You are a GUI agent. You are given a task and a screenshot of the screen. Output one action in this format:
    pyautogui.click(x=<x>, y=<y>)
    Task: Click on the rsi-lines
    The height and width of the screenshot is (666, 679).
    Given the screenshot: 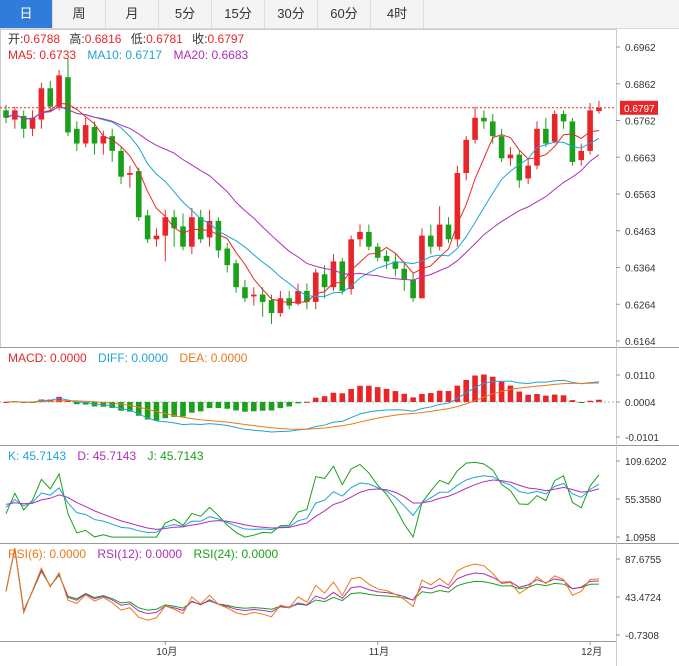 What is the action you would take?
    pyautogui.click(x=302, y=584)
    